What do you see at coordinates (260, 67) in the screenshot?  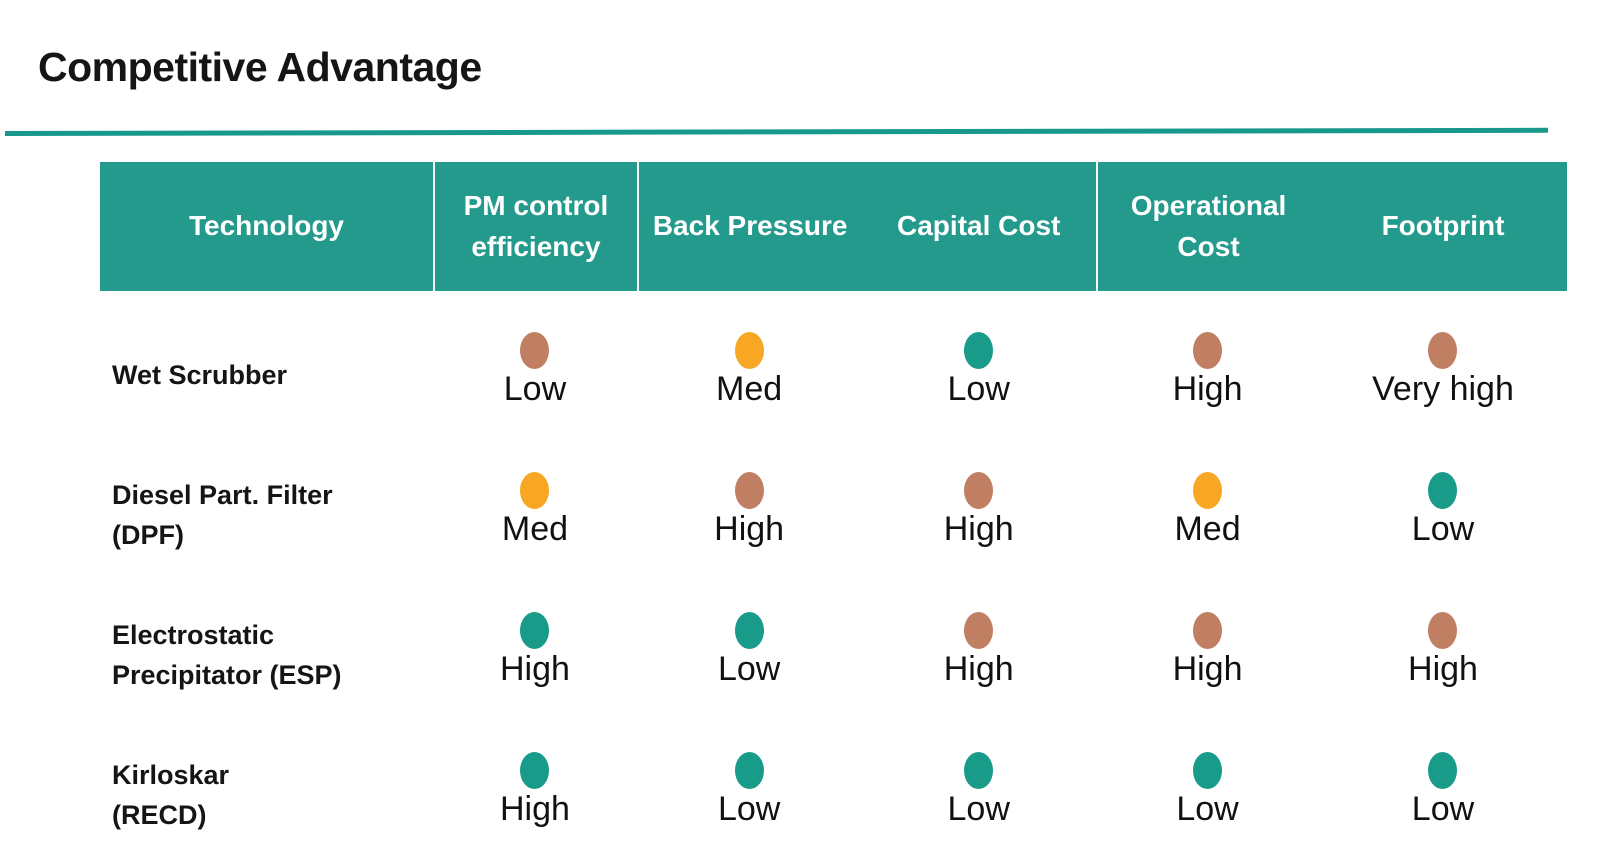 I see `page-title: Competitive Advantage` at bounding box center [260, 67].